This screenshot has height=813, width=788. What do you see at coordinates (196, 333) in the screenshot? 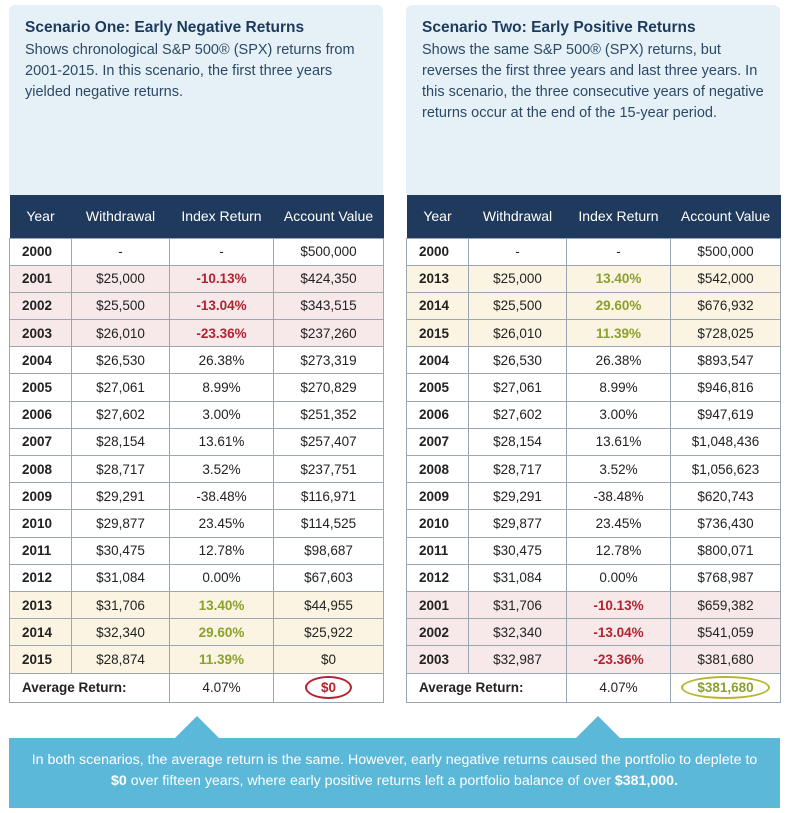
I see `table-row: 2003 $26,010 -23.36% $237,260` at bounding box center [196, 333].